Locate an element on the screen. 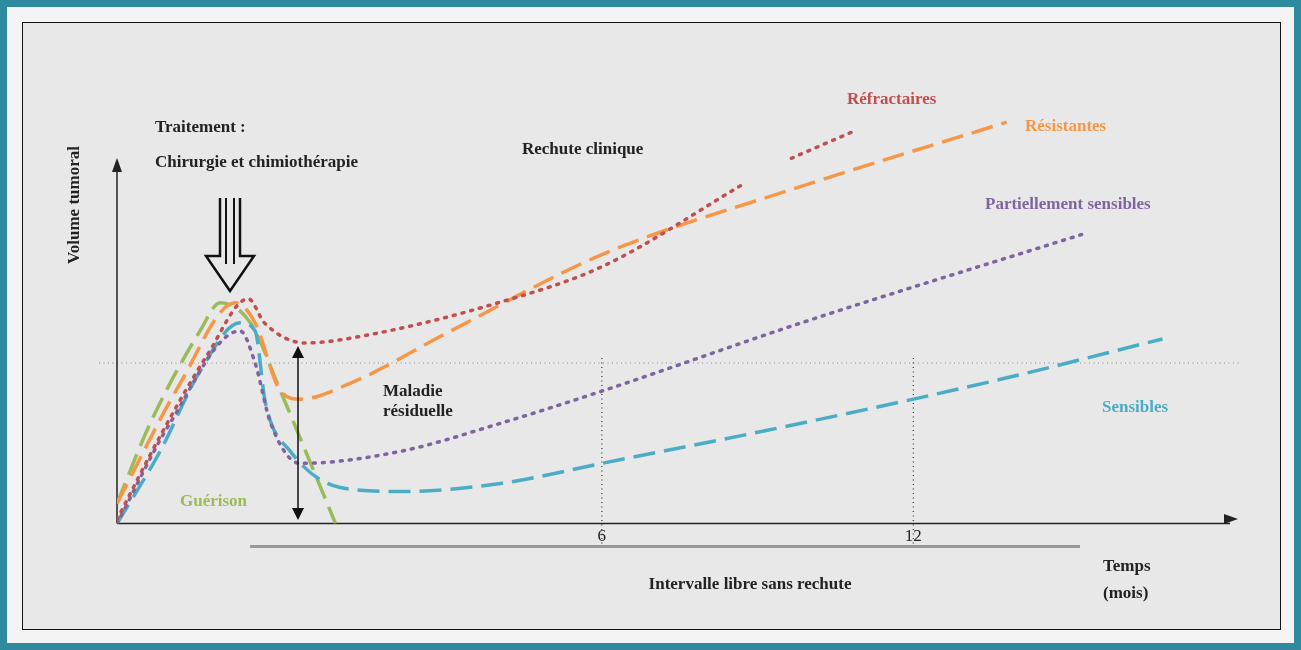  y-axis-title: Volume tumoral is located at coordinates (74, 204).